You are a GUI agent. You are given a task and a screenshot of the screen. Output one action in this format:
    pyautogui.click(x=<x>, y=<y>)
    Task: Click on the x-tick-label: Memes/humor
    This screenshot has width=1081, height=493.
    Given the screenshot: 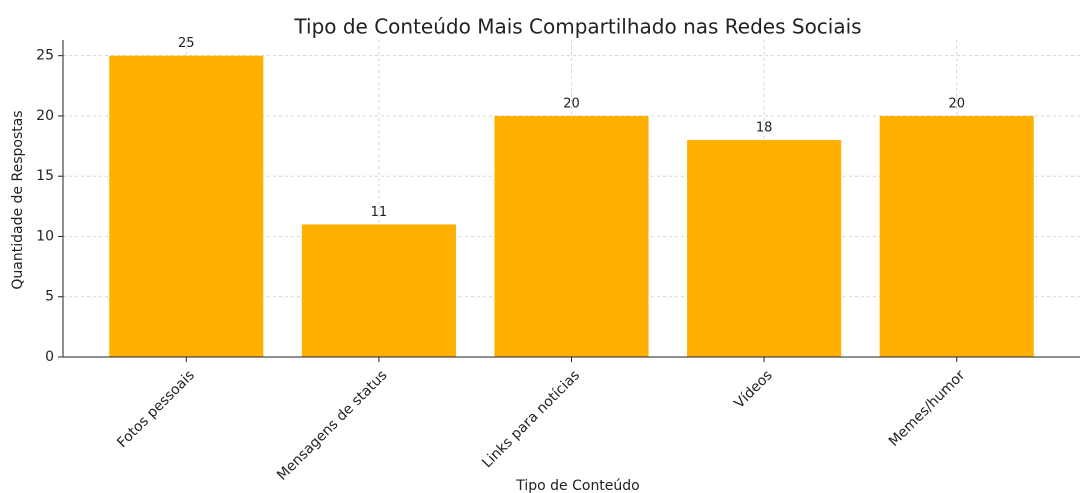 What is the action you would take?
    pyautogui.click(x=927, y=408)
    